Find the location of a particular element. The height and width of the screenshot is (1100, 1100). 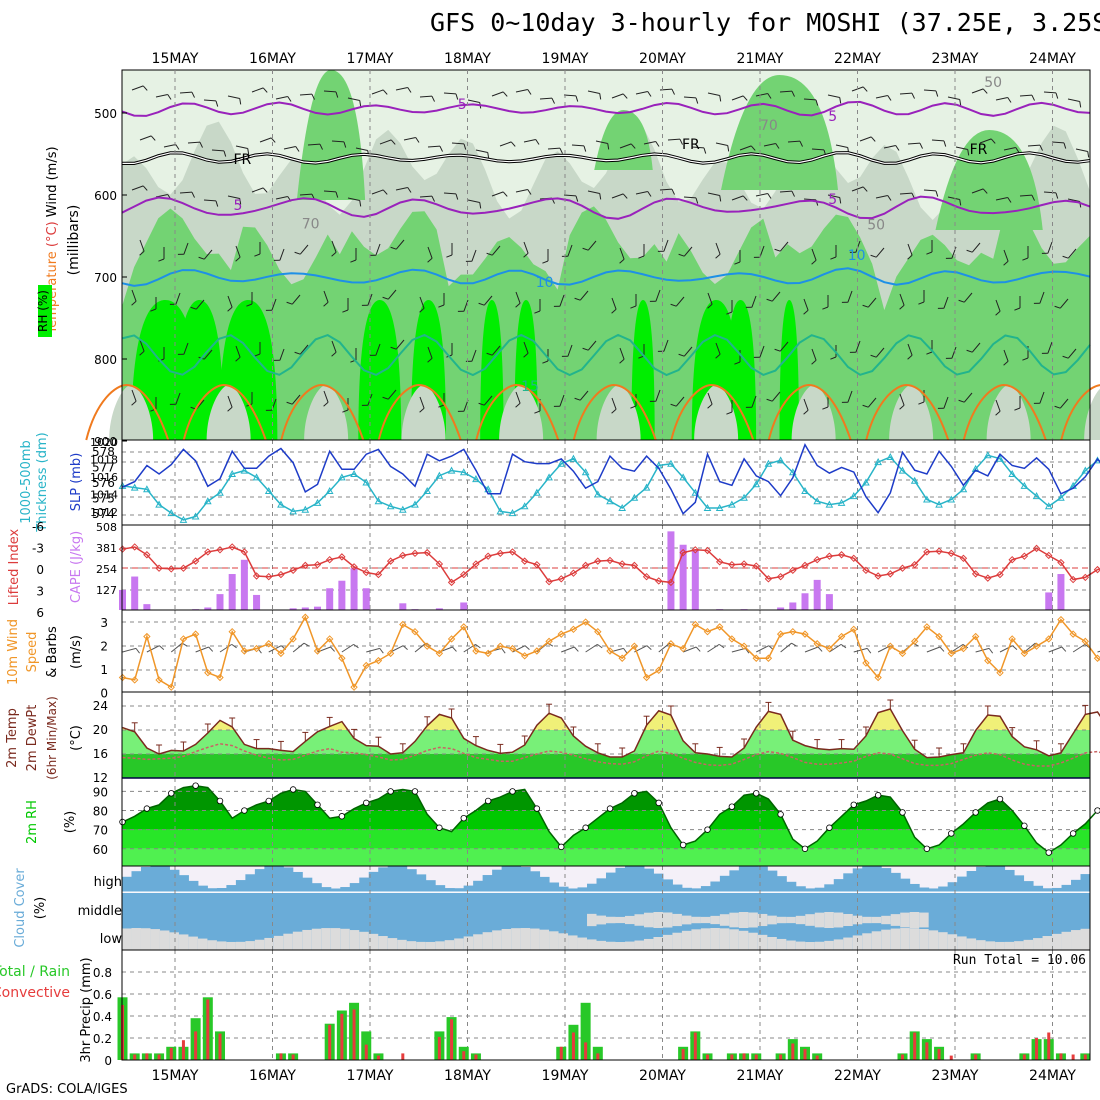

precip-legend-total: Total / Rain is located at coordinates (35, 972).